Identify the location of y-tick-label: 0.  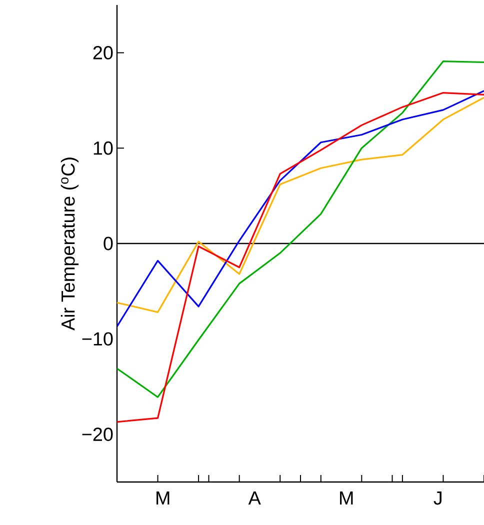
(108, 243).